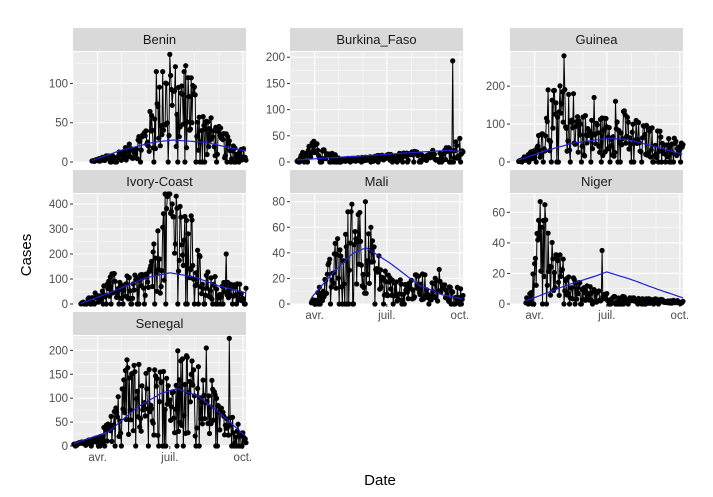  I want to click on facet-guinea: Guinea 0 100 200, so click(586, 98).